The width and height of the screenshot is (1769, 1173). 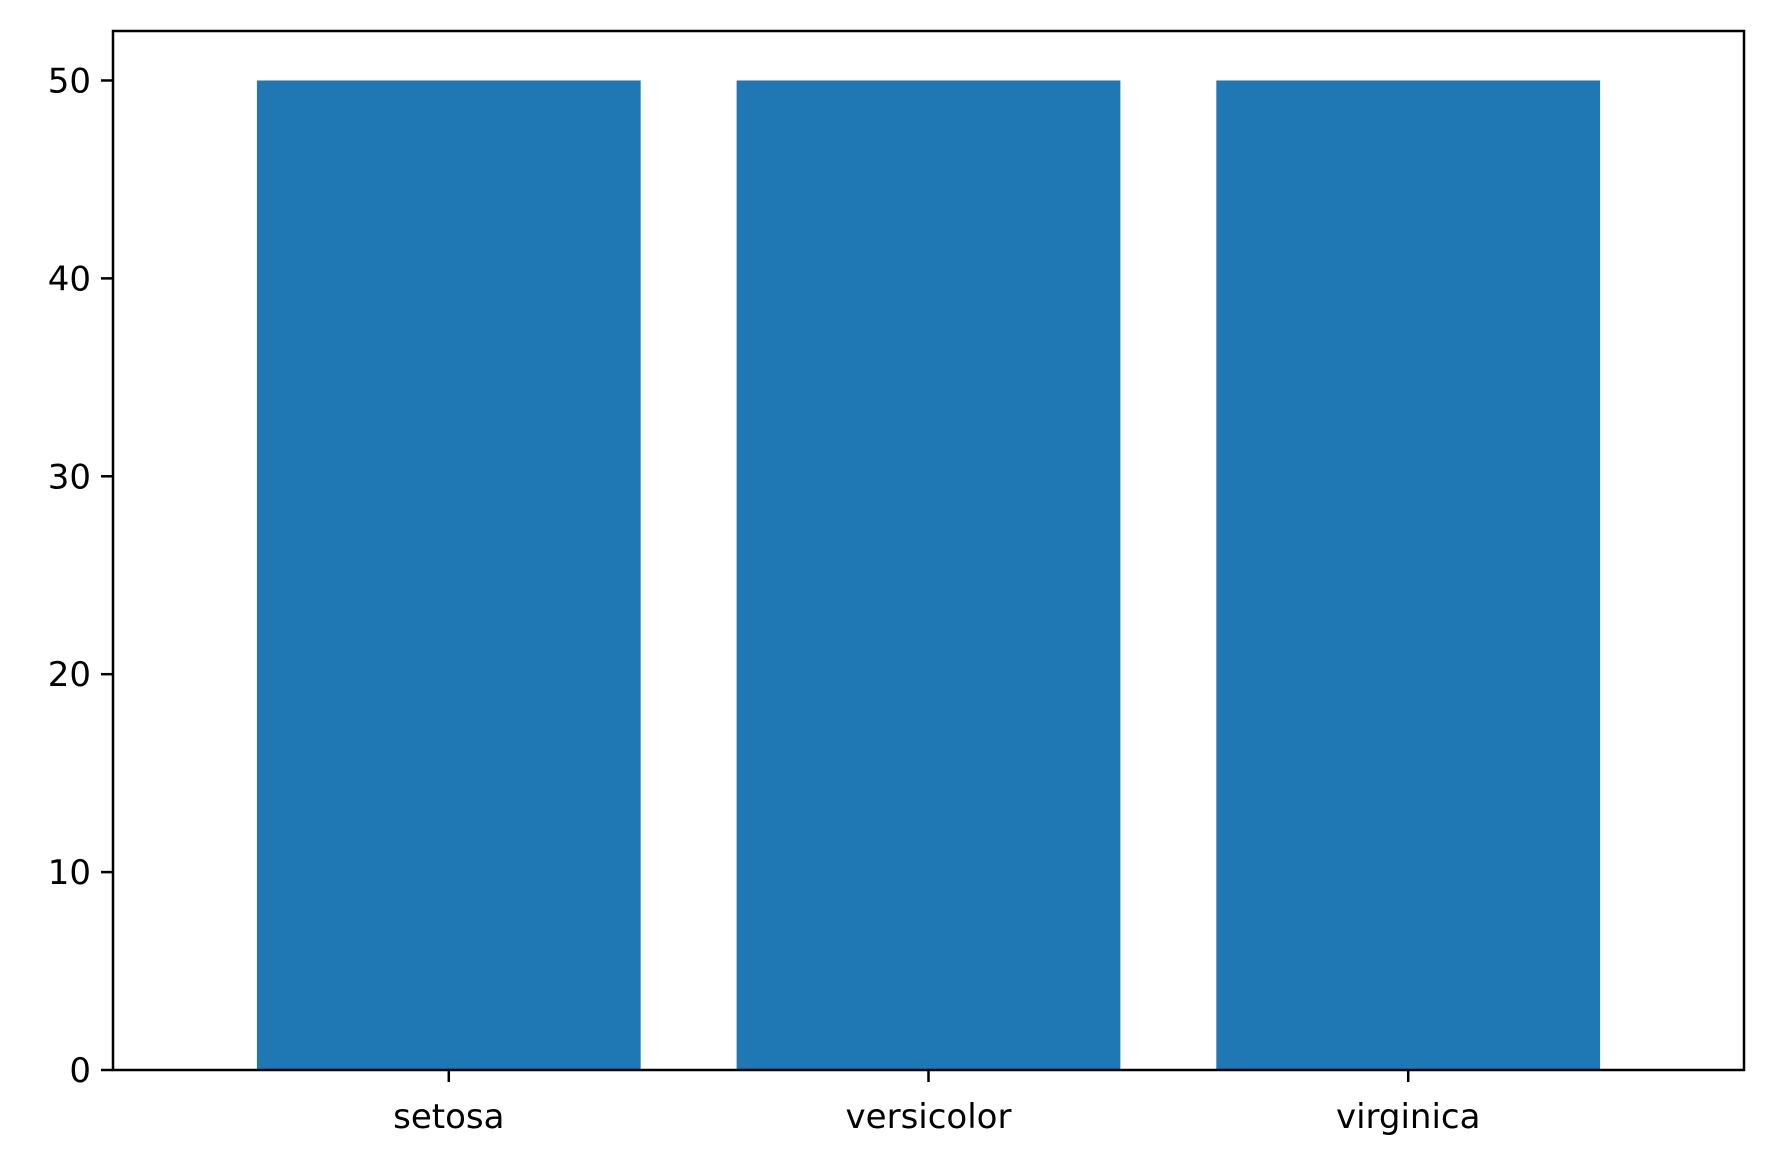 I want to click on y-tick-label: 20, so click(x=69, y=675).